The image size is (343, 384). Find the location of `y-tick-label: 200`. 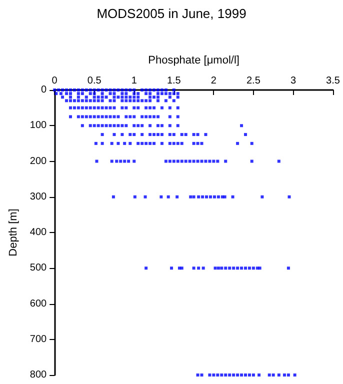

y-tick-label: 200 is located at coordinates (39, 161).